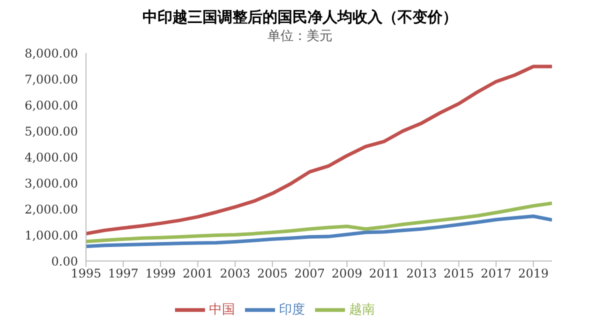 Image resolution: width=600 pixels, height=333 pixels. I want to click on x-tick-label: 1995, so click(86, 273).